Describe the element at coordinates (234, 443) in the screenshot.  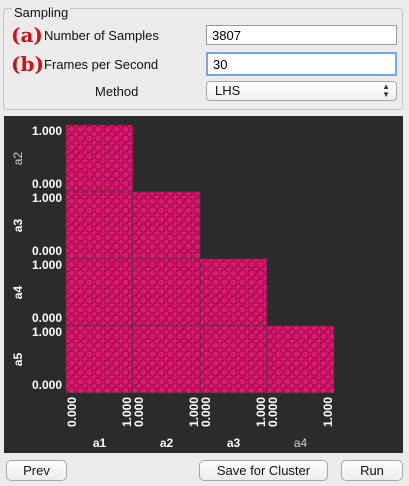
I see `x-axis-label-a3: a3` at that location.